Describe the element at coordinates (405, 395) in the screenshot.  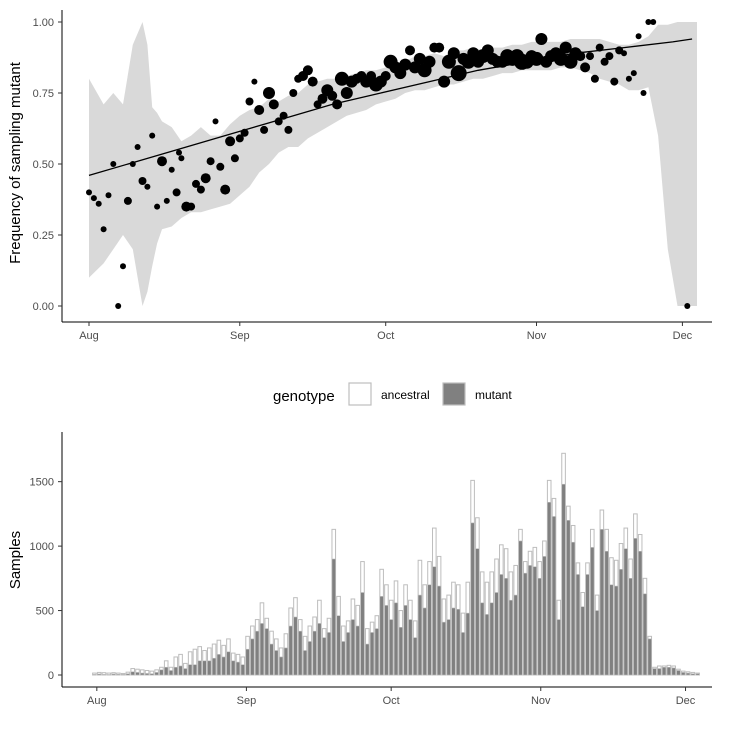
I see `legend-label-ancestral: ancestral` at that location.